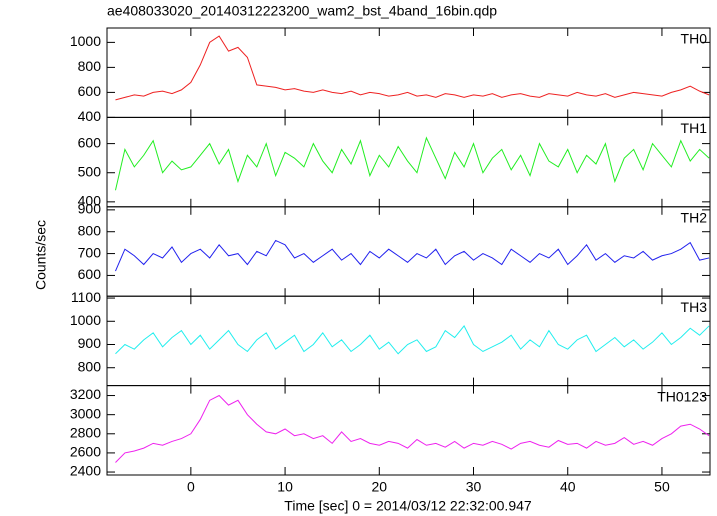 The height and width of the screenshot is (516, 717). I want to click on y-tick-label: 500, so click(90, 171).